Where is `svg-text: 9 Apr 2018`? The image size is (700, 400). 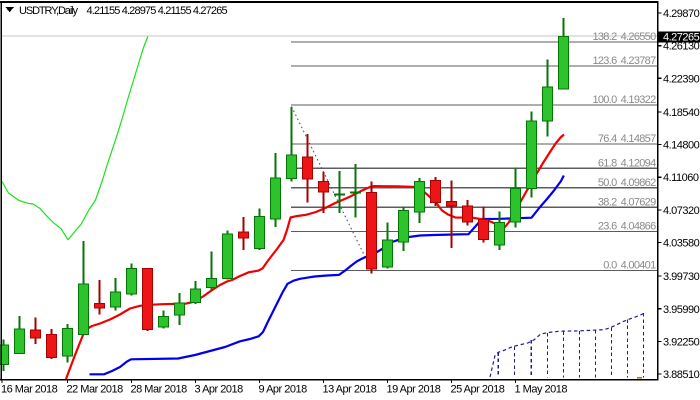 svg-text: 9 Apr 2018 is located at coordinates (283, 390).